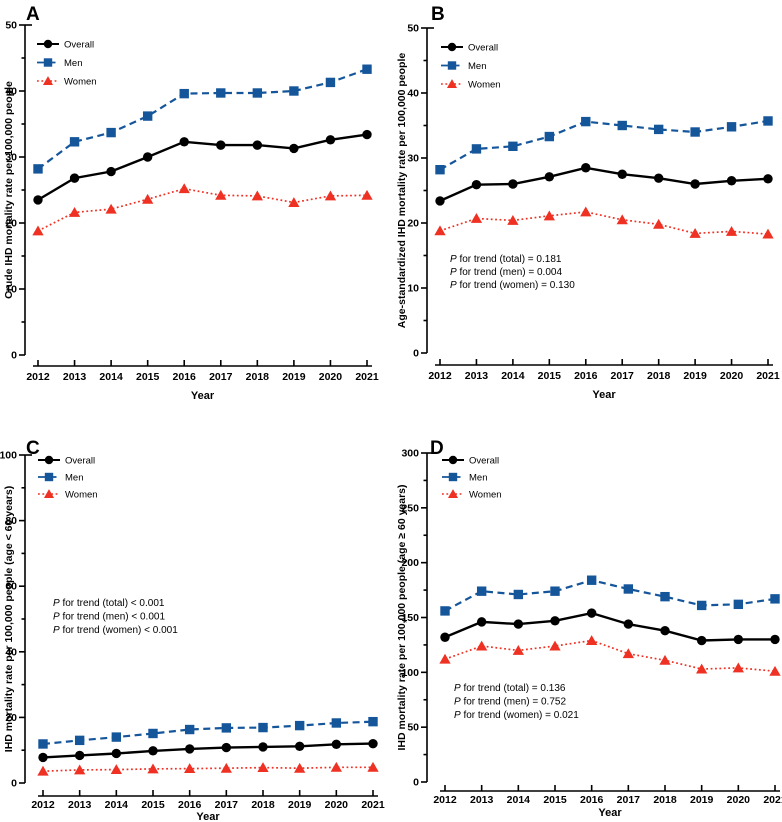 The width and height of the screenshot is (782, 822). Describe the element at coordinates (11, 26) in the screenshot. I see `y-tick-label: 50` at that location.